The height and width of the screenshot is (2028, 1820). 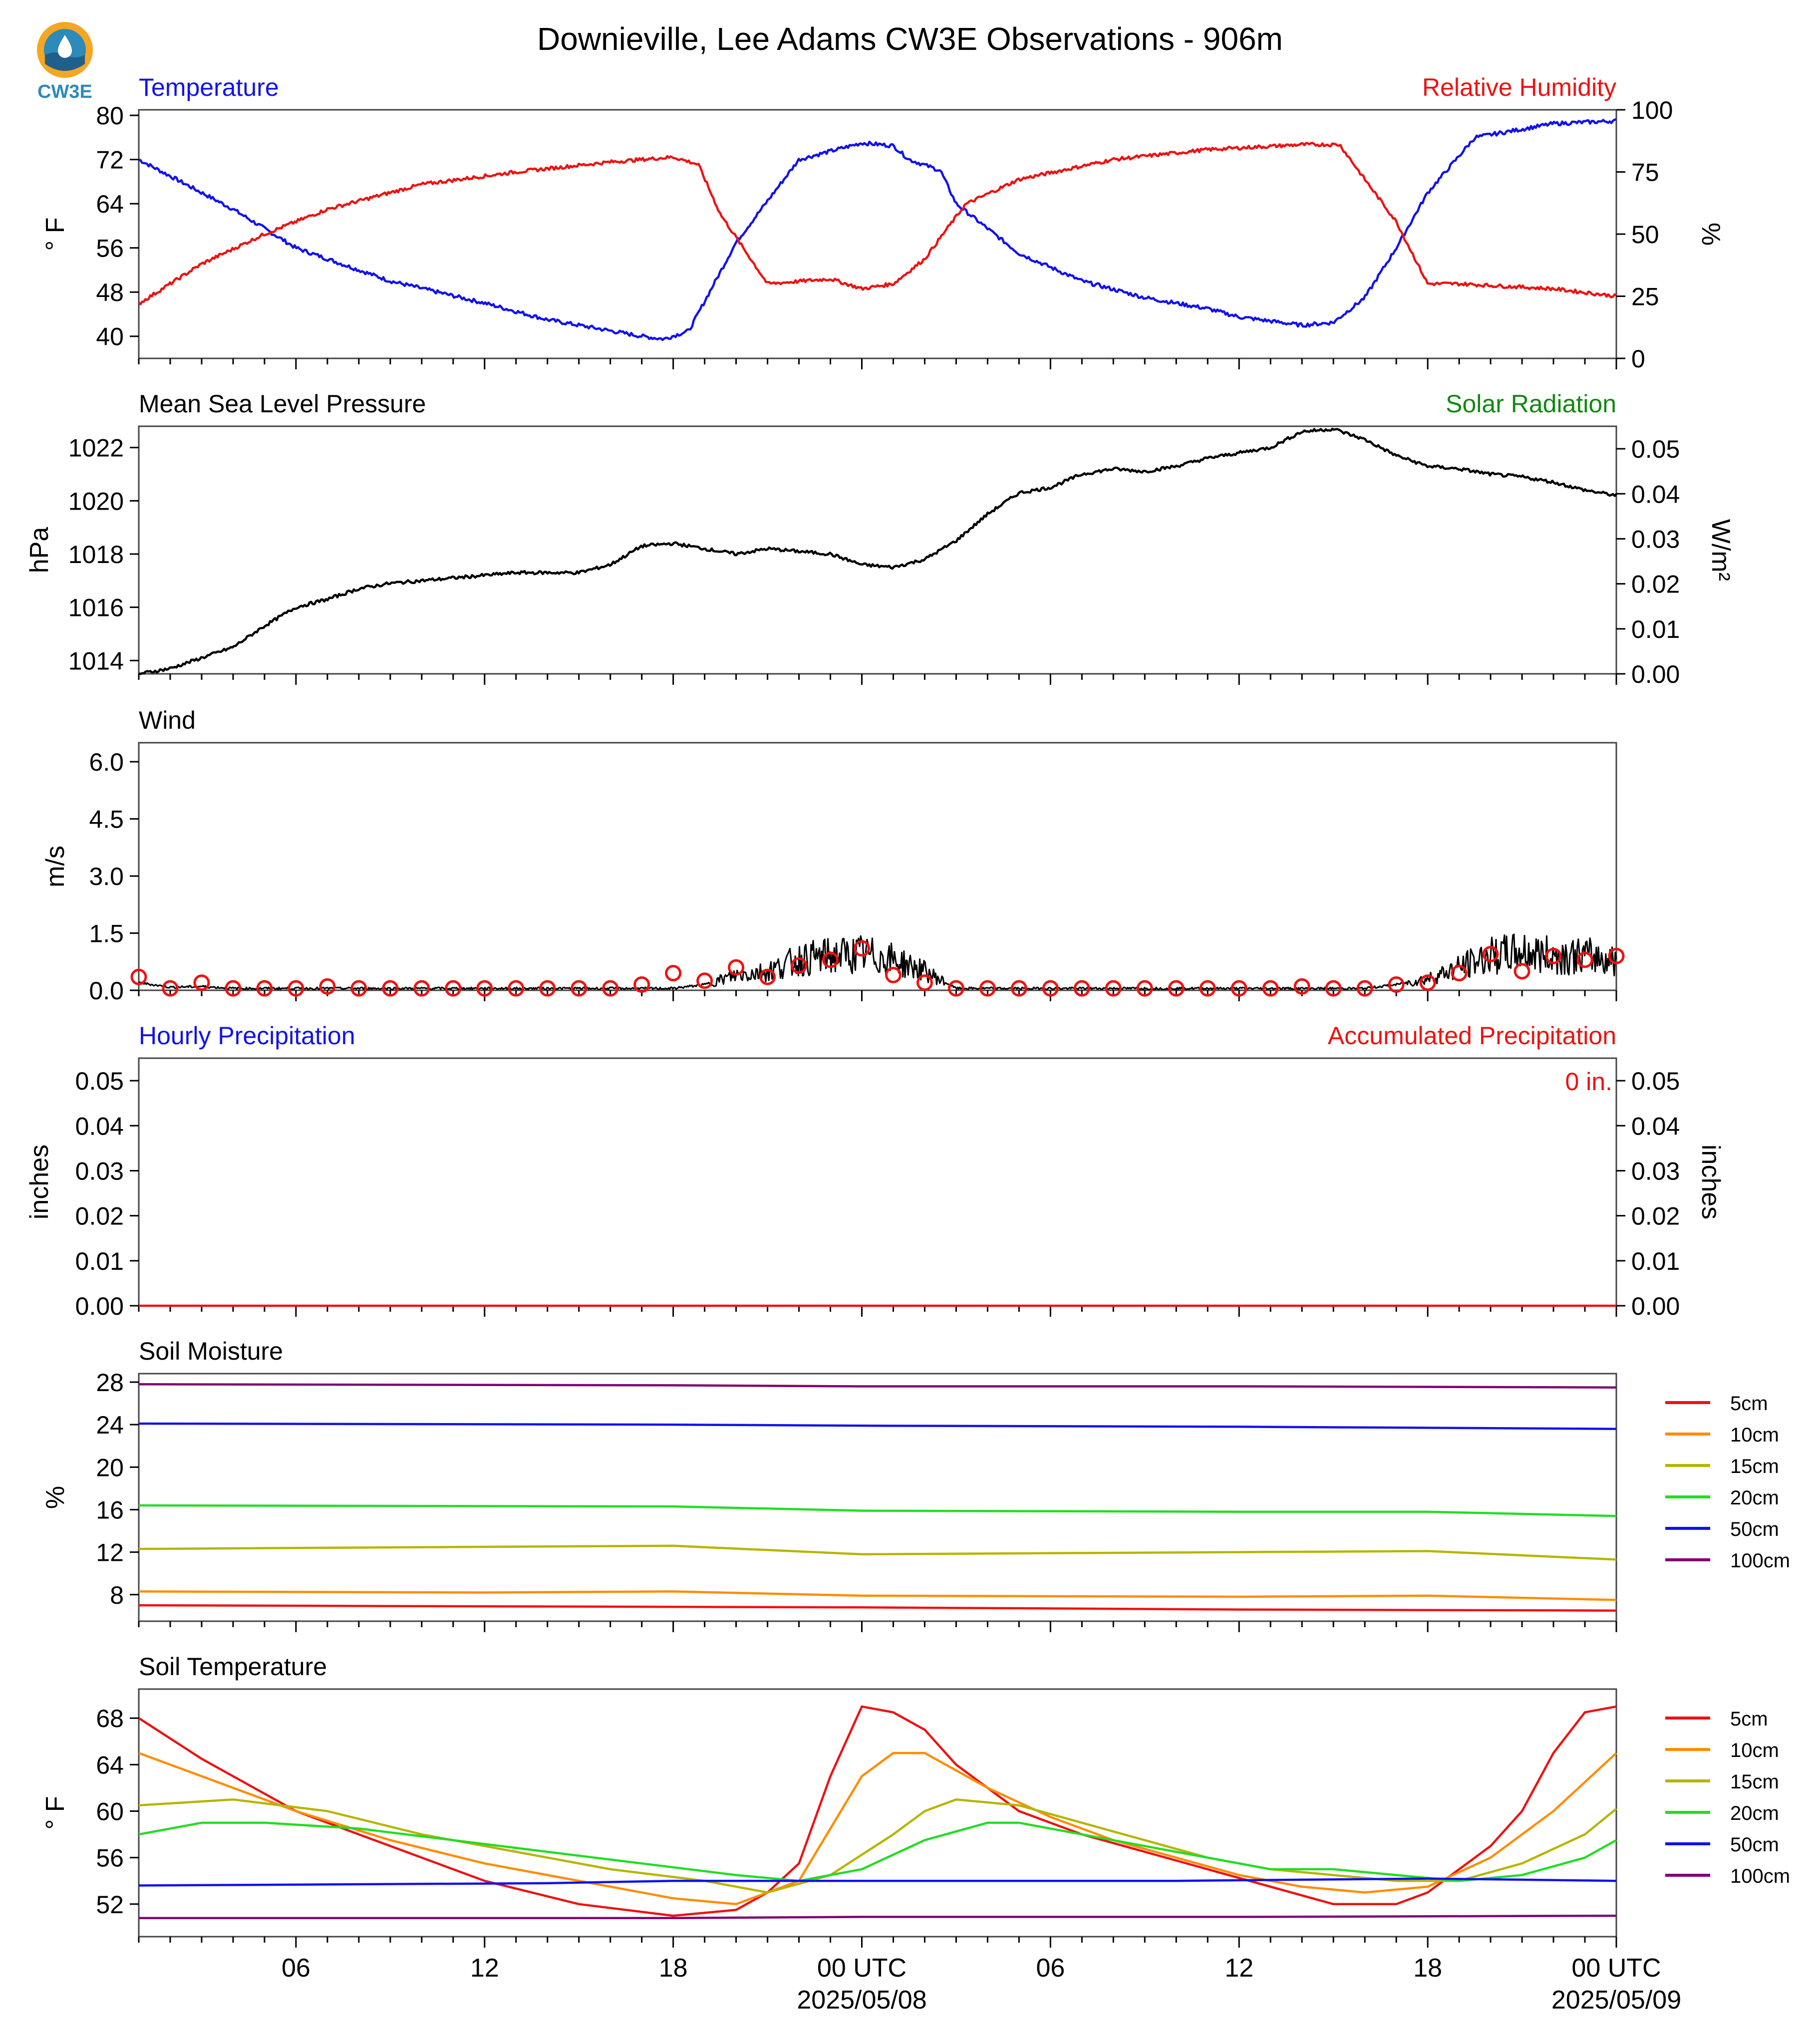 What do you see at coordinates (99, 1306) in the screenshot?
I see `y-tick-label: 0.00` at bounding box center [99, 1306].